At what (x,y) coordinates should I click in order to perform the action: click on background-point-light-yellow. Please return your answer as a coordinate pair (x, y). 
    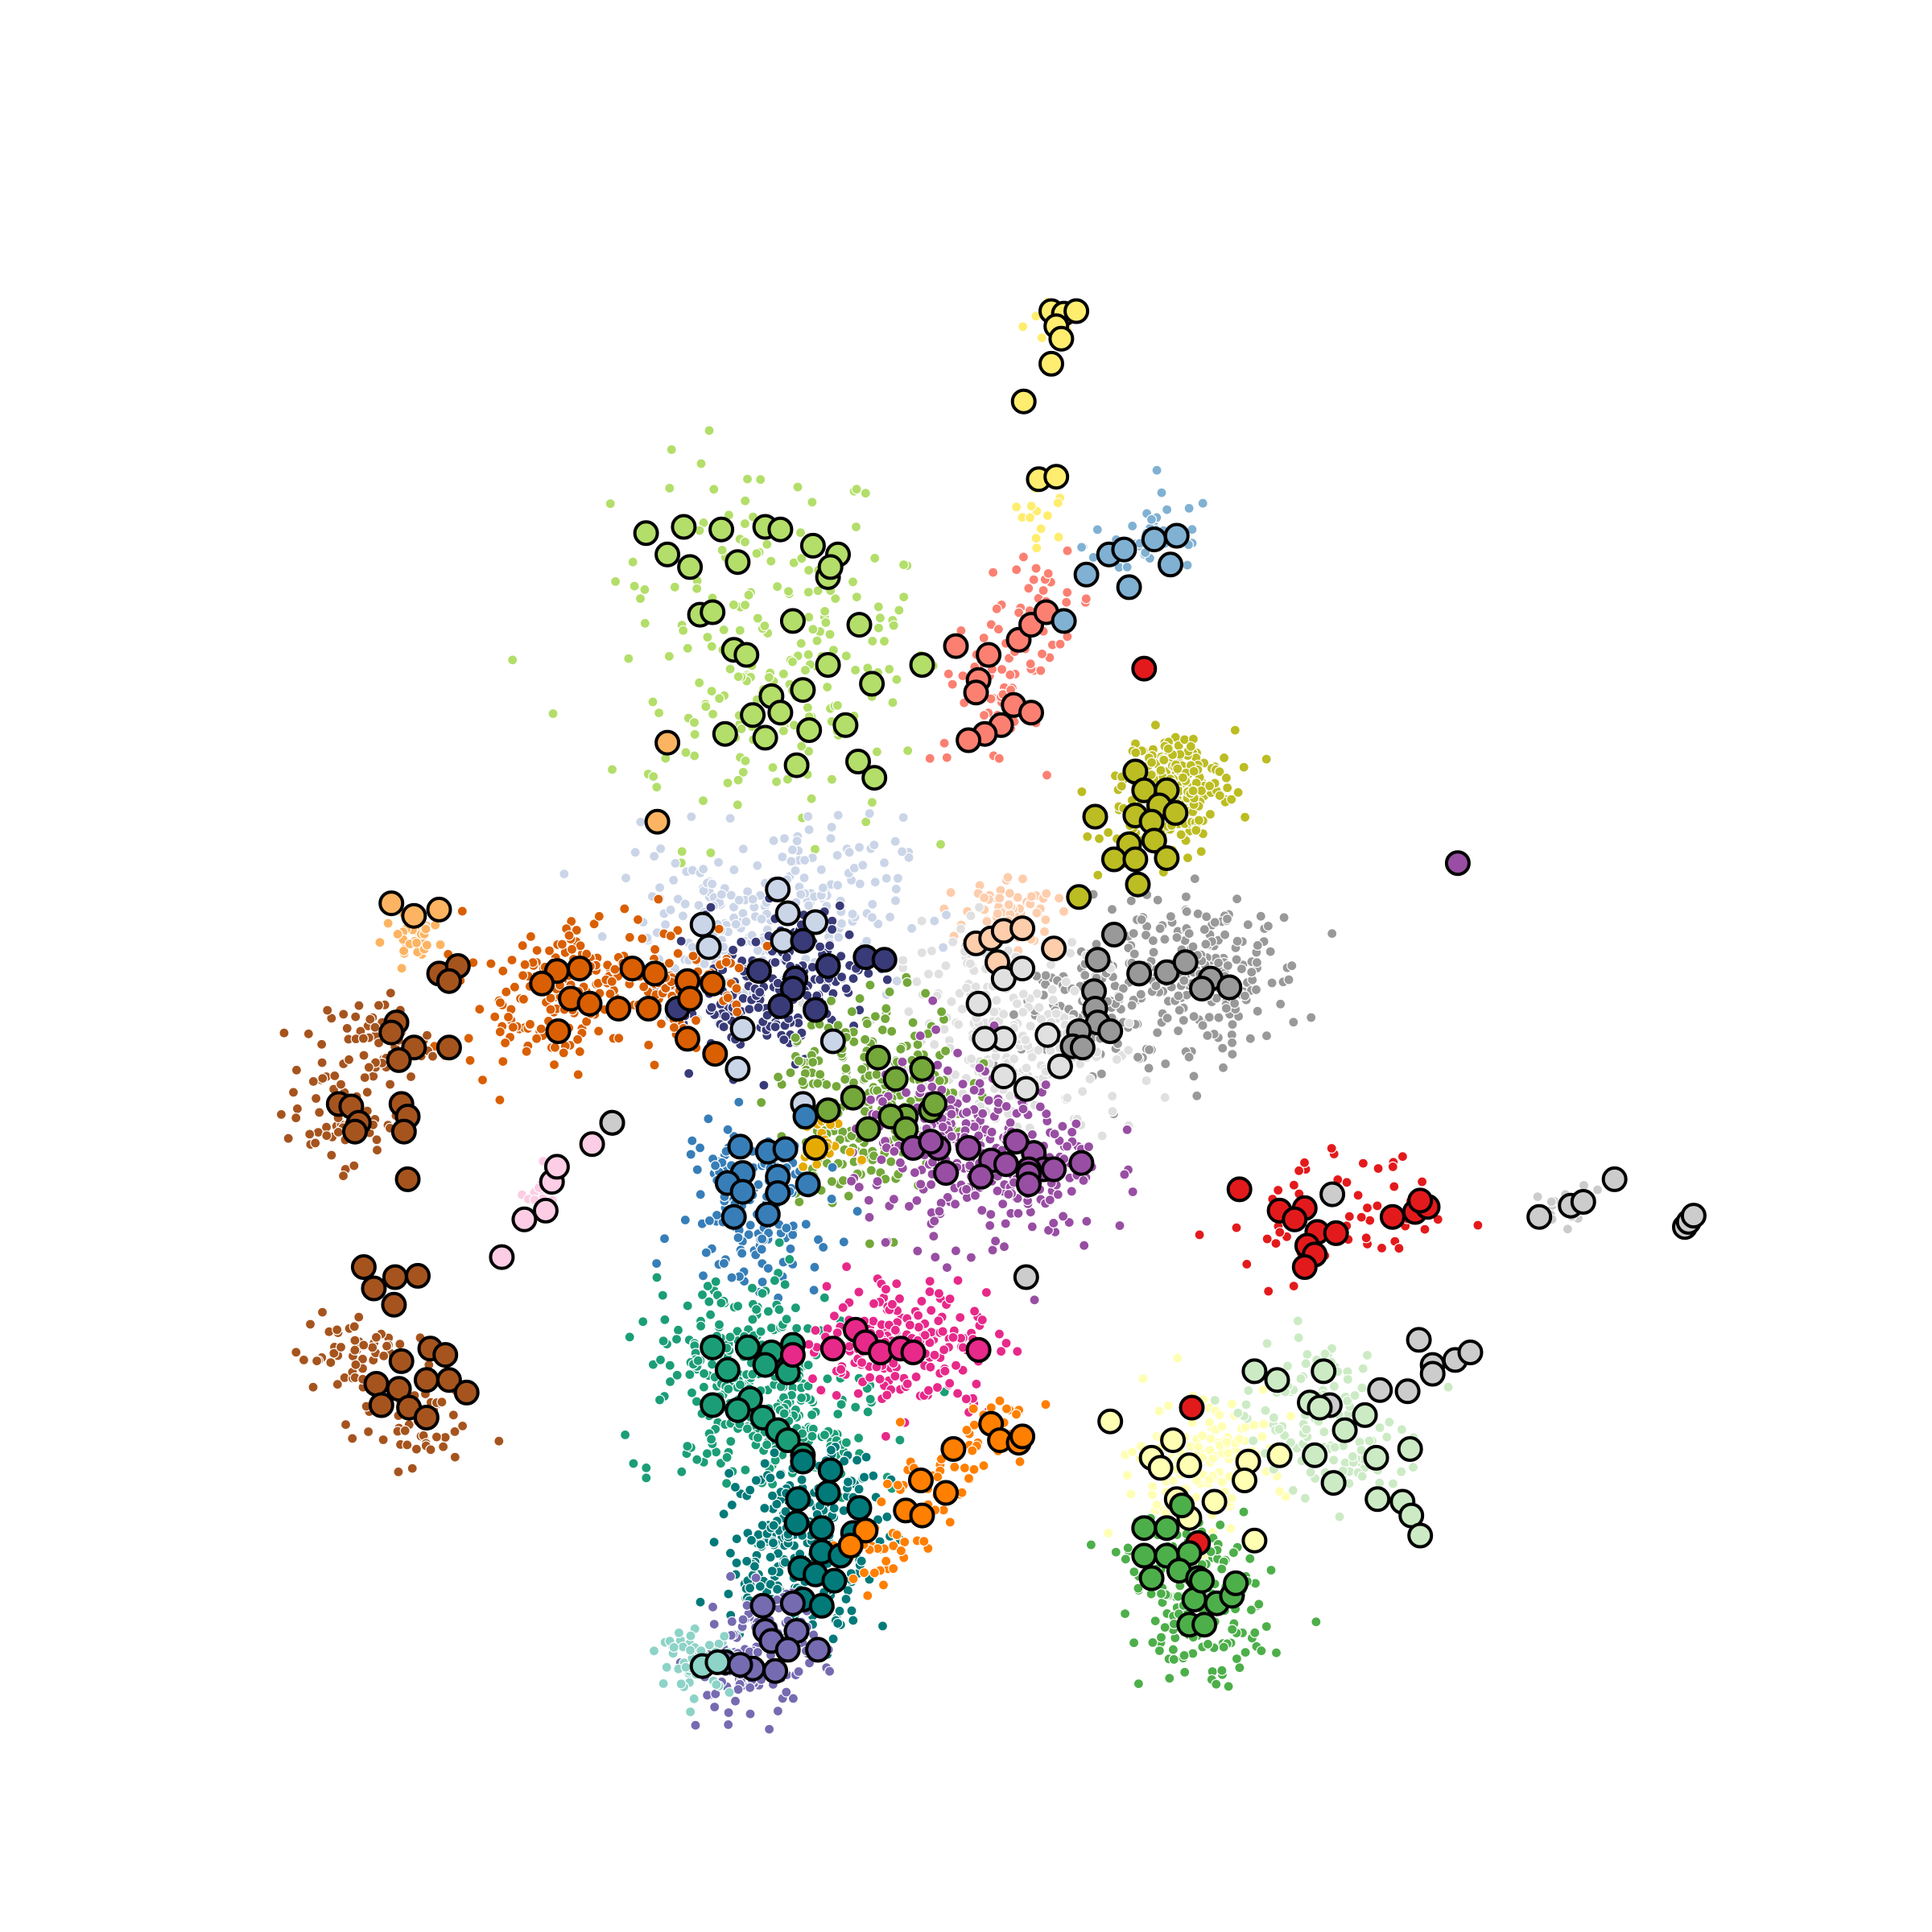
    Looking at the image, I should click on (1048, 516).